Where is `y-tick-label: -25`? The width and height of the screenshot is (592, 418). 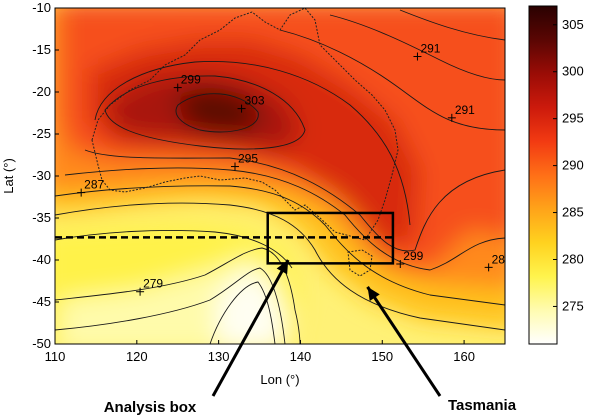 y-tick-label: -25 is located at coordinates (41, 133).